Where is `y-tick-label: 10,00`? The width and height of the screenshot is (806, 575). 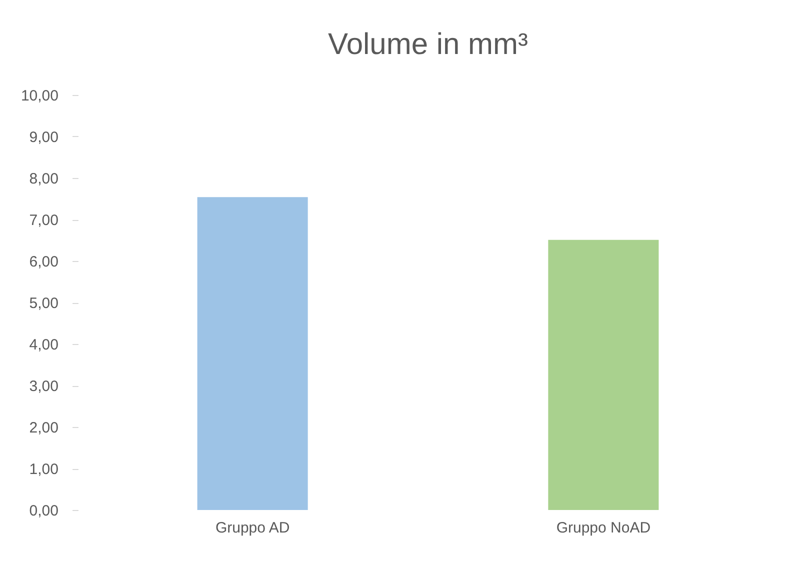 y-tick-label: 10,00 is located at coordinates (39, 96).